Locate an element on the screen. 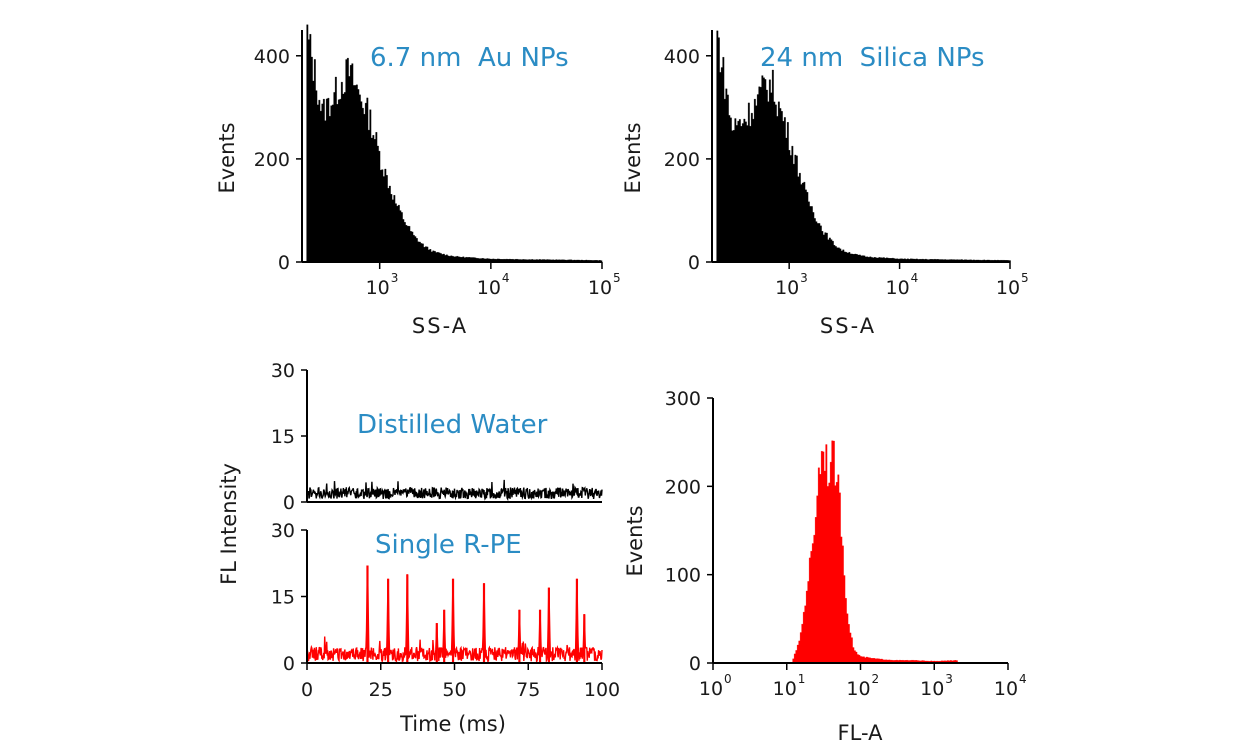 The width and height of the screenshot is (1240, 750). silica-y-tick-label: 400 is located at coordinates (682, 57).